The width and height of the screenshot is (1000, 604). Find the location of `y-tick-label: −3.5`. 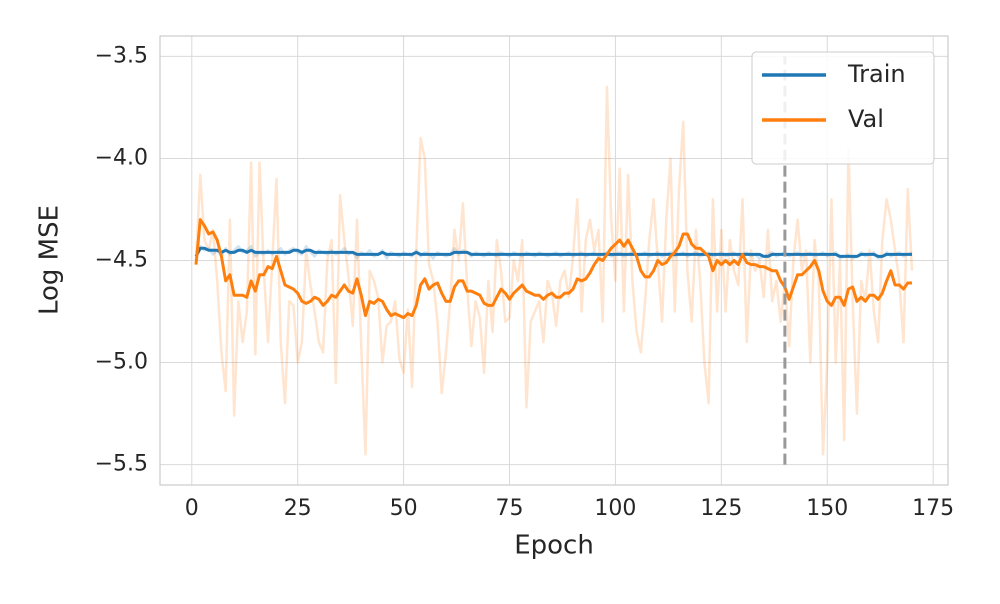

y-tick-label: −3.5 is located at coordinates (121, 55).